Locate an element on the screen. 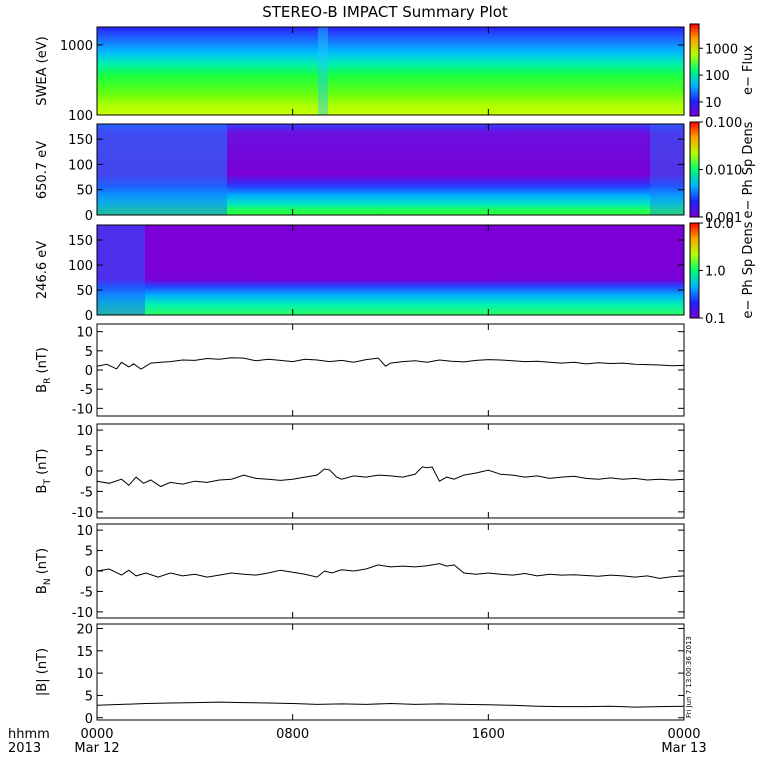 This screenshot has width=780, height=780. panel-bn: 10 5 0 -5 -10 BN (nT) is located at coordinates (360, 572).